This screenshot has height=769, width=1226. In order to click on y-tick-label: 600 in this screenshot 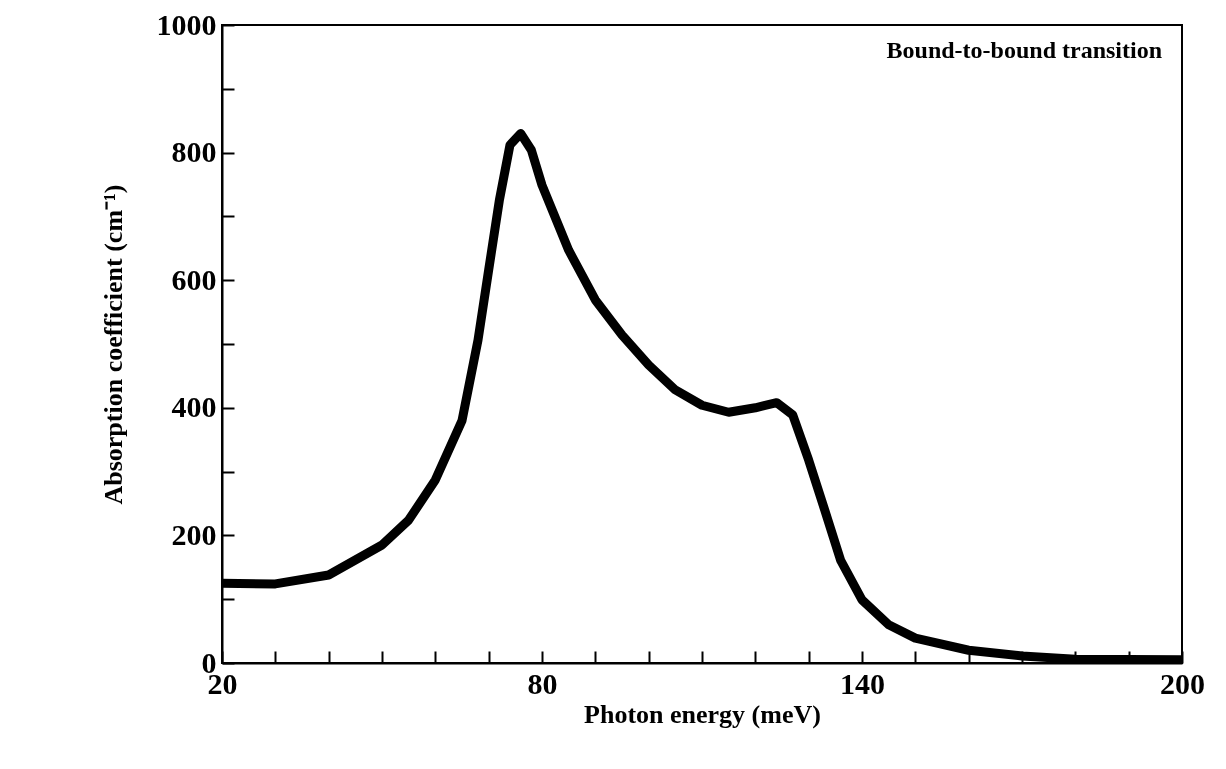, I will do `click(194, 279)`.